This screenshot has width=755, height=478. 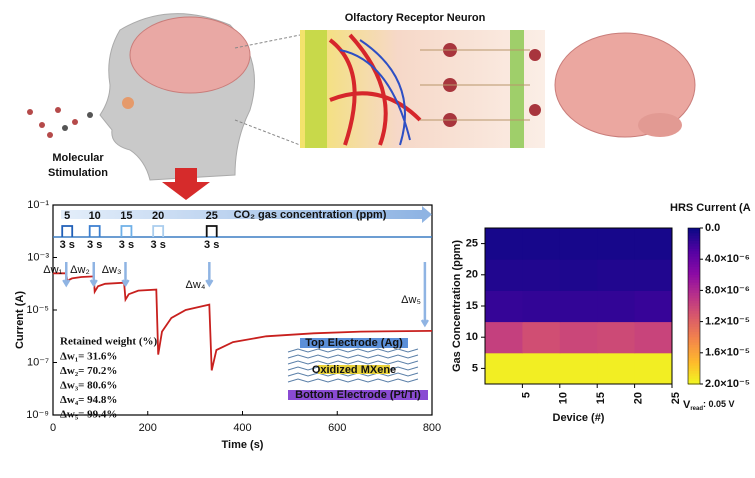 I want to click on retained-item: Δw₂= 70.2%, so click(x=88, y=371).